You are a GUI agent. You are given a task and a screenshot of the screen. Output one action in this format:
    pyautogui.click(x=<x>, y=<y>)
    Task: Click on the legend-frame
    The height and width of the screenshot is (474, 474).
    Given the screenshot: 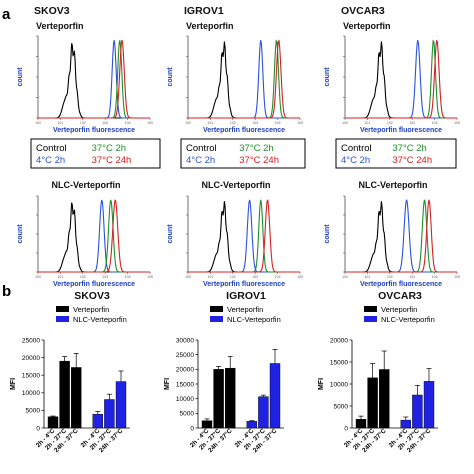 What is the action you would take?
    pyautogui.click(x=396, y=153)
    